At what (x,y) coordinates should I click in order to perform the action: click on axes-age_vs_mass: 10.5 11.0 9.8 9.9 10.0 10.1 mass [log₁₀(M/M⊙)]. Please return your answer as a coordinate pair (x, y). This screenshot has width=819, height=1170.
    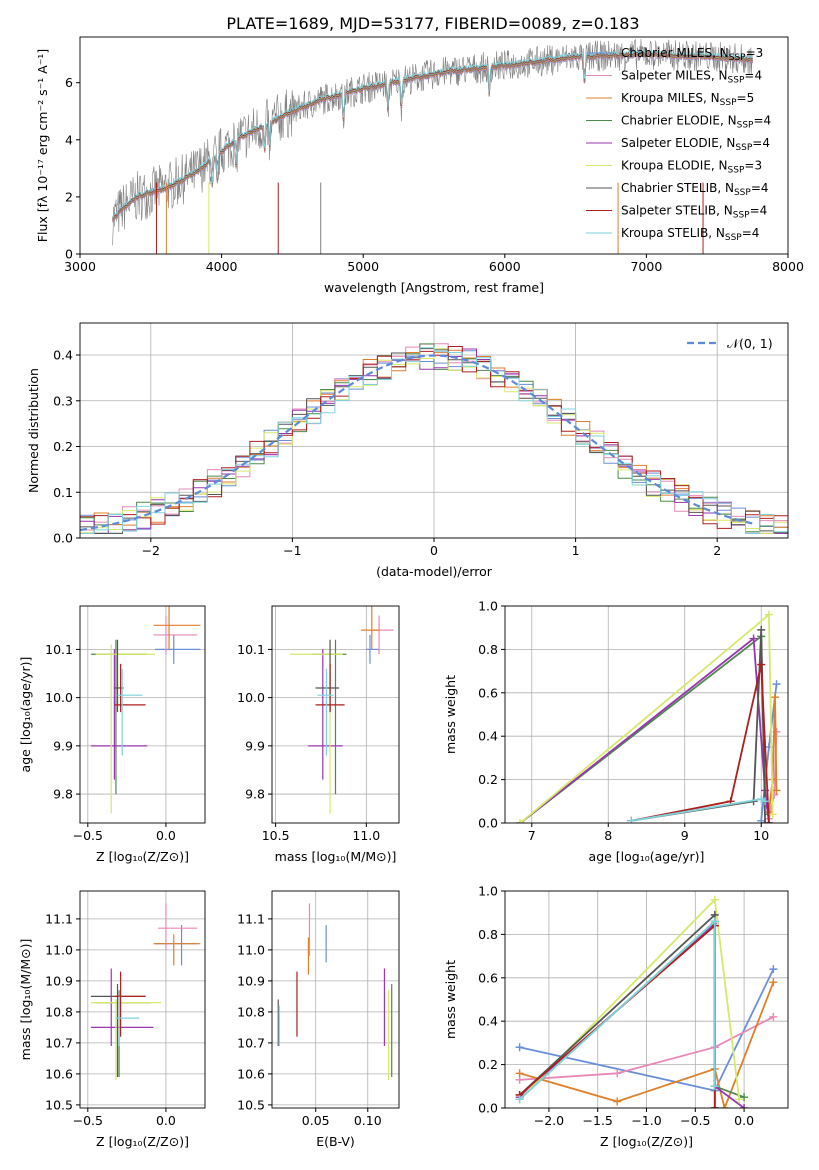
    Looking at the image, I should click on (318, 734).